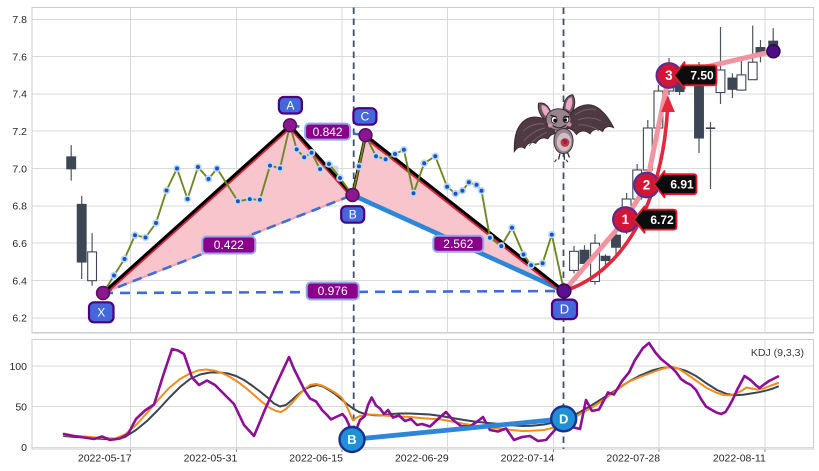 The width and height of the screenshot is (819, 471). What do you see at coordinates (19, 132) in the screenshot?
I see `svg-text: 7.2` at bounding box center [19, 132].